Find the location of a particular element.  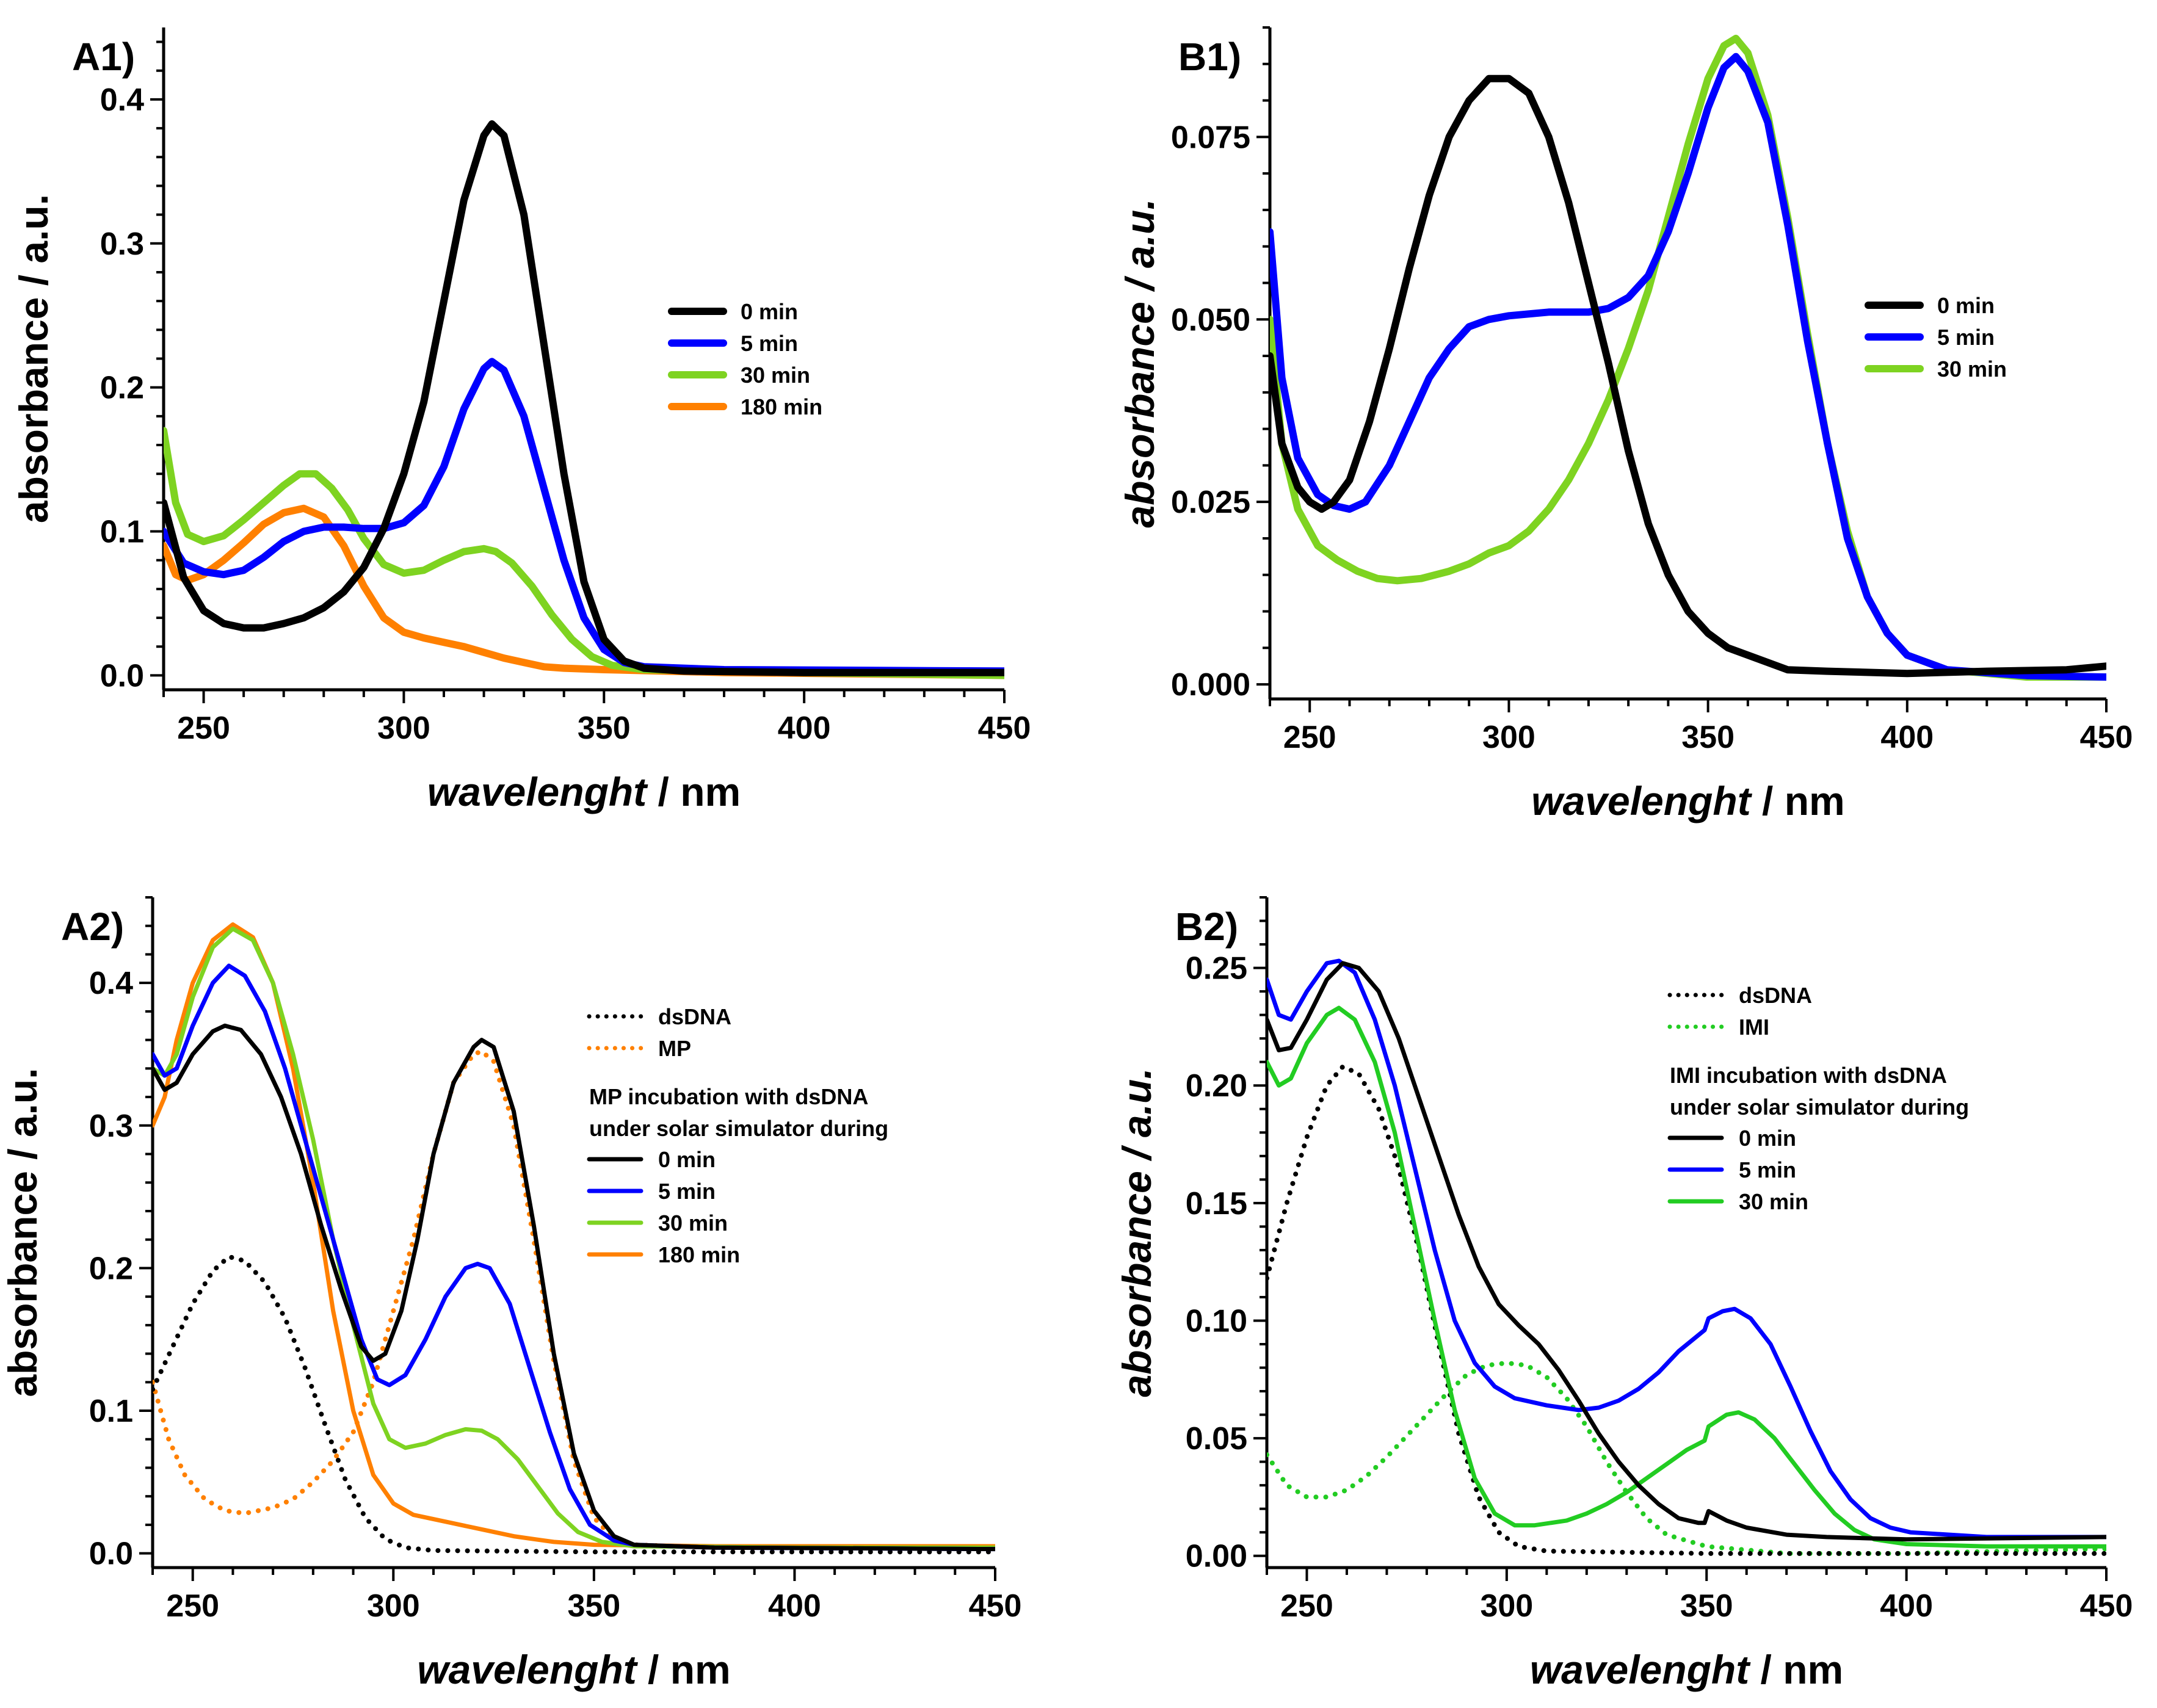

panel-label: A1) is located at coordinates (103, 57).